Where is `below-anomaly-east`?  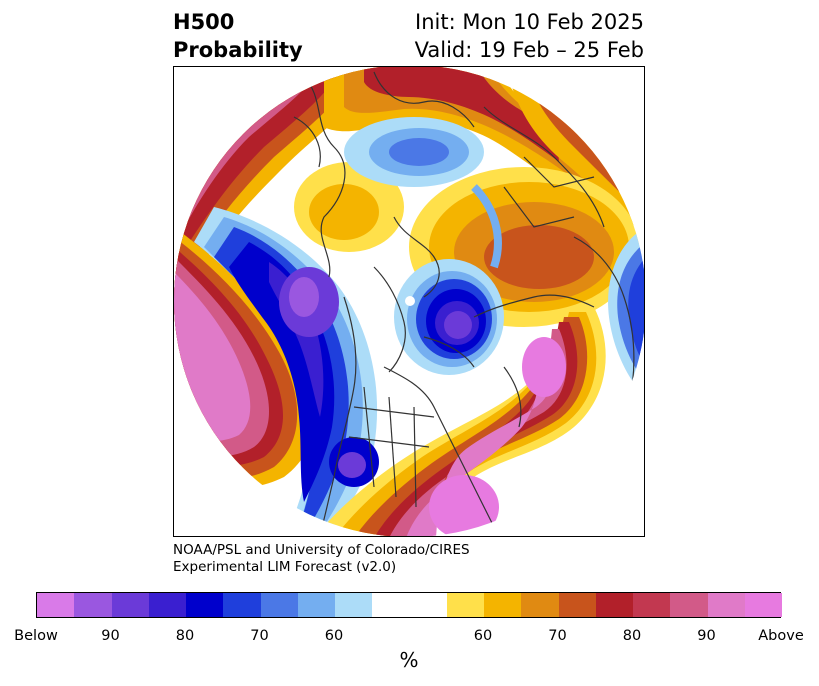 below-anomaly-east is located at coordinates (626, 312).